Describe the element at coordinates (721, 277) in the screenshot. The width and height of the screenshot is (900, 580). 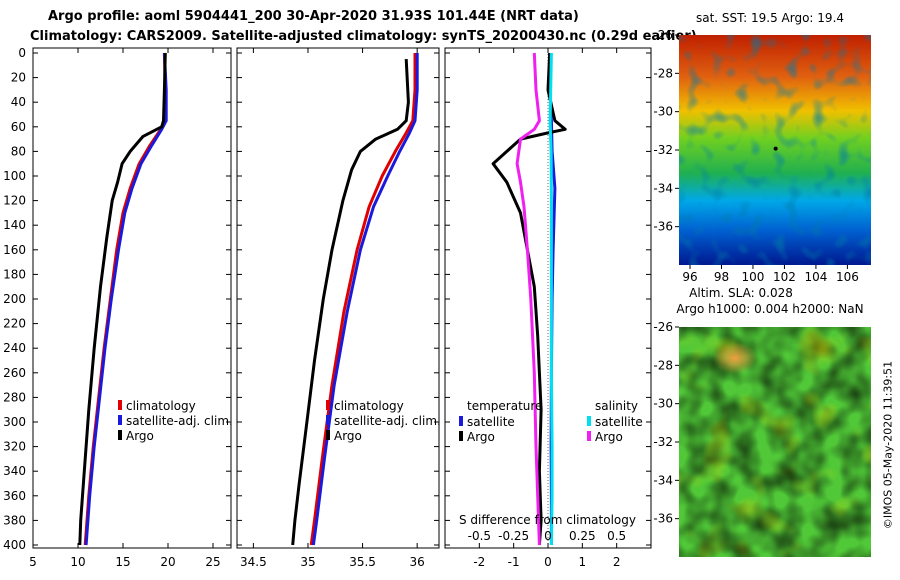
I see `map-x-tick-label: 98` at that location.